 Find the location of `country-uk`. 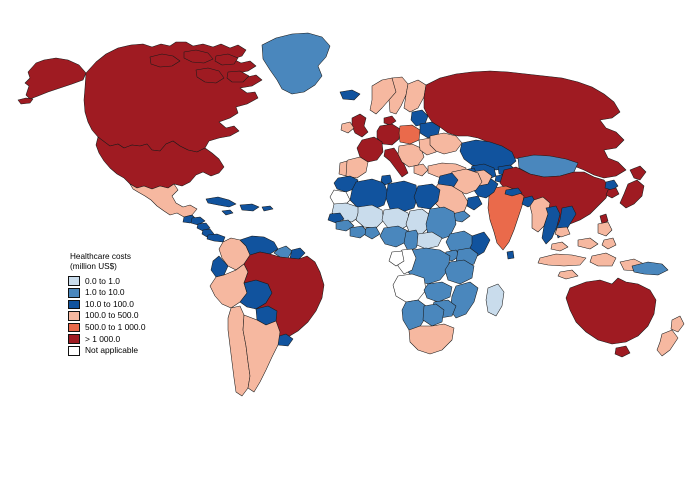

country-uk is located at coordinates (360, 125).